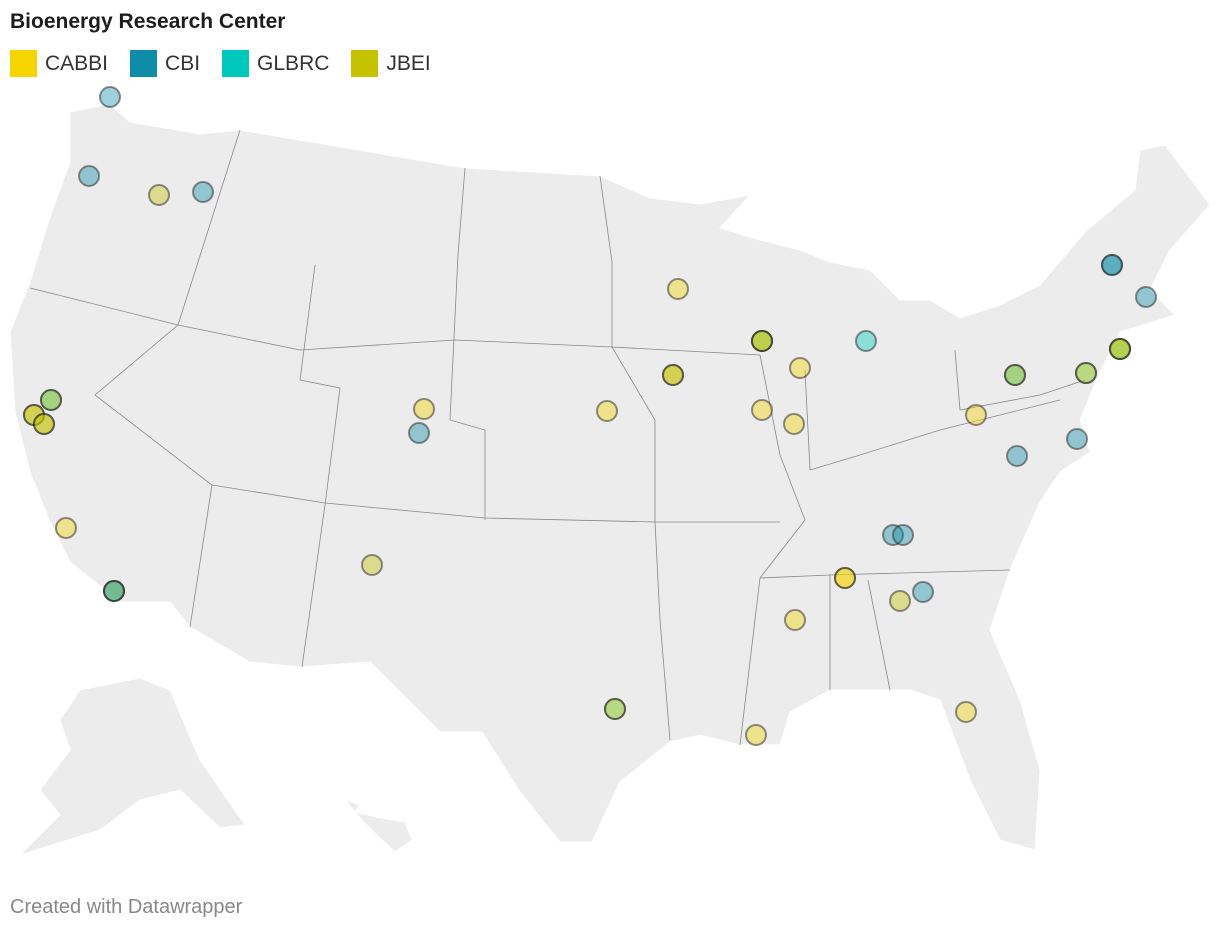 The height and width of the screenshot is (932, 1220). I want to click on legend-item: GLBRC, so click(275, 63).